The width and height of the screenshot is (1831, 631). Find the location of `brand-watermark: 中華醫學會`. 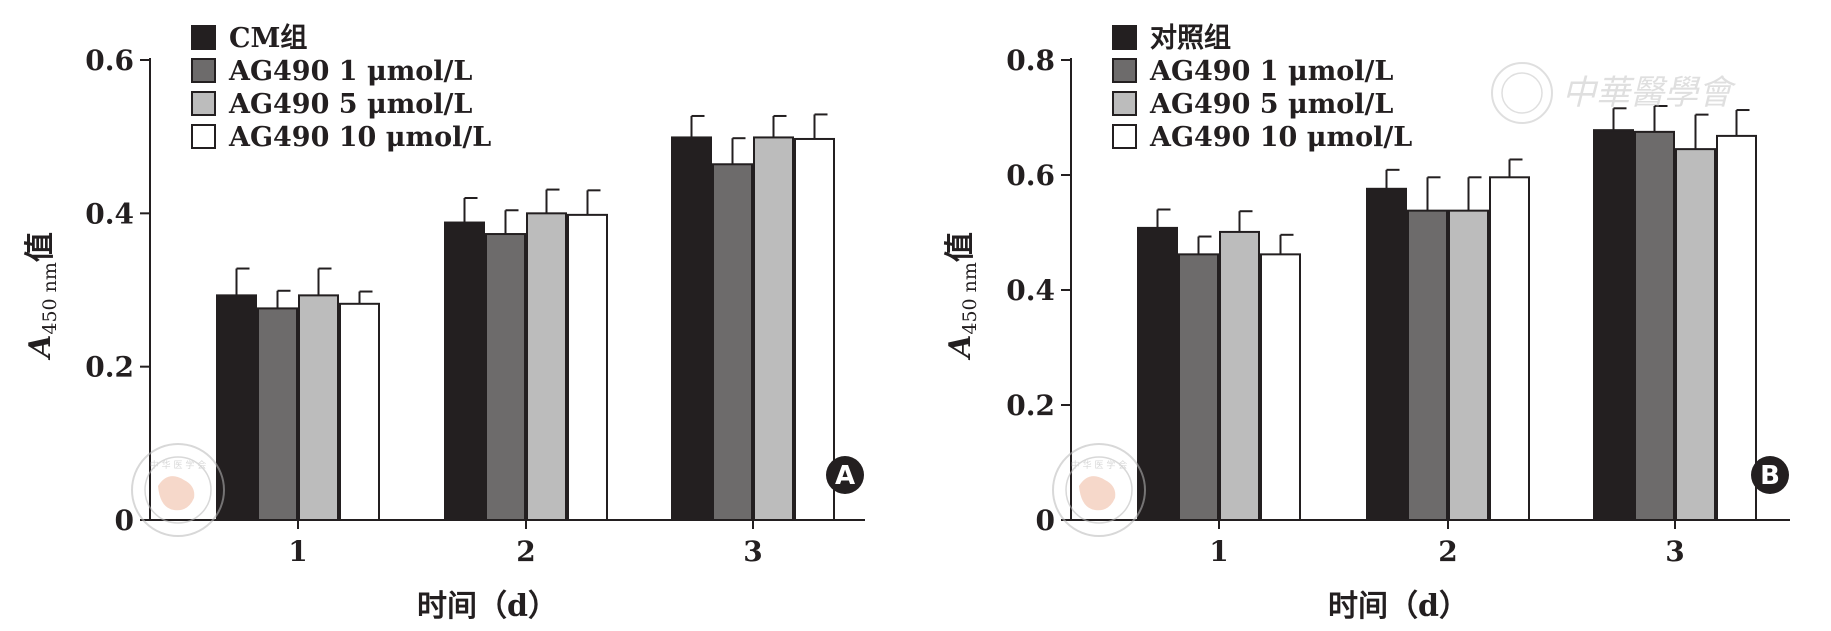

brand-watermark: 中華醫學會 is located at coordinates (1614, 93).